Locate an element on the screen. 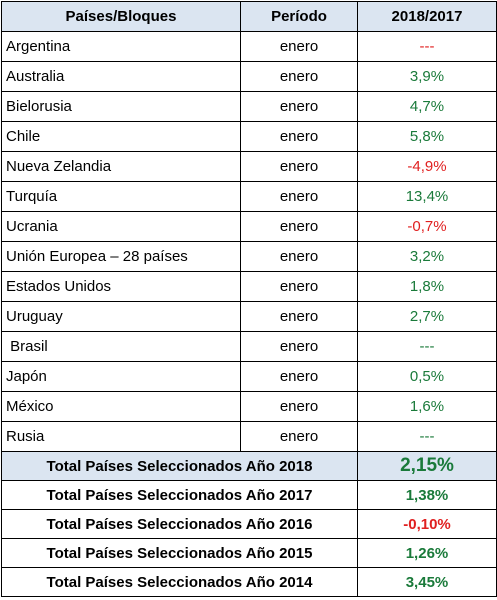 Image resolution: width=497 pixels, height=600 pixels. header-row: Países/Bloques Período 2018/2017 is located at coordinates (249, 16).